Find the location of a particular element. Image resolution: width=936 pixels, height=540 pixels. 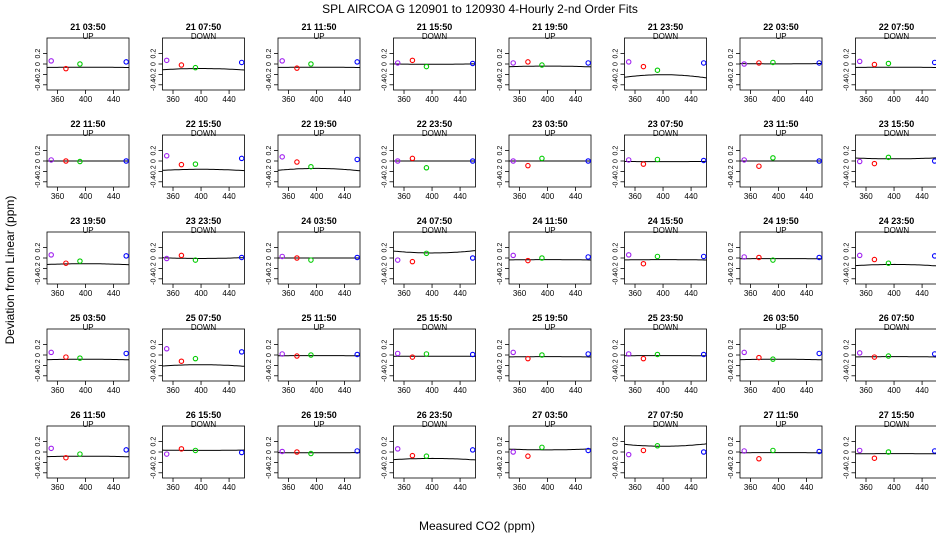

panel-title: 22 19:50 is located at coordinates (319, 124).